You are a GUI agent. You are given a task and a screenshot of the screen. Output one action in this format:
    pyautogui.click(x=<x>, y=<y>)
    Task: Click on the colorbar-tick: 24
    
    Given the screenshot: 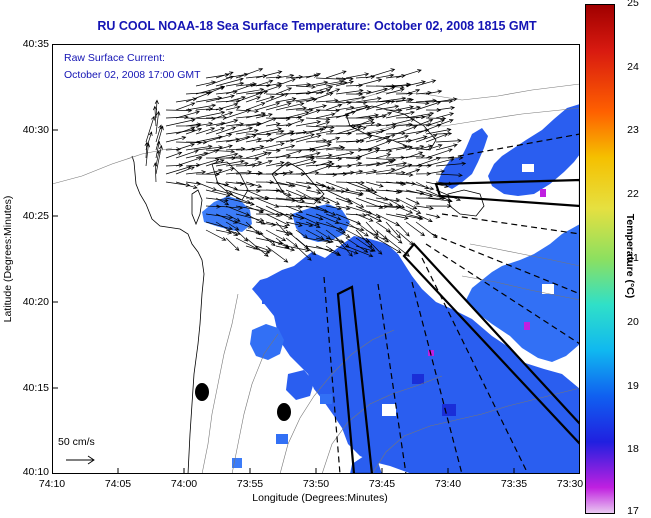 What is the action you would take?
    pyautogui.click(x=633, y=67)
    